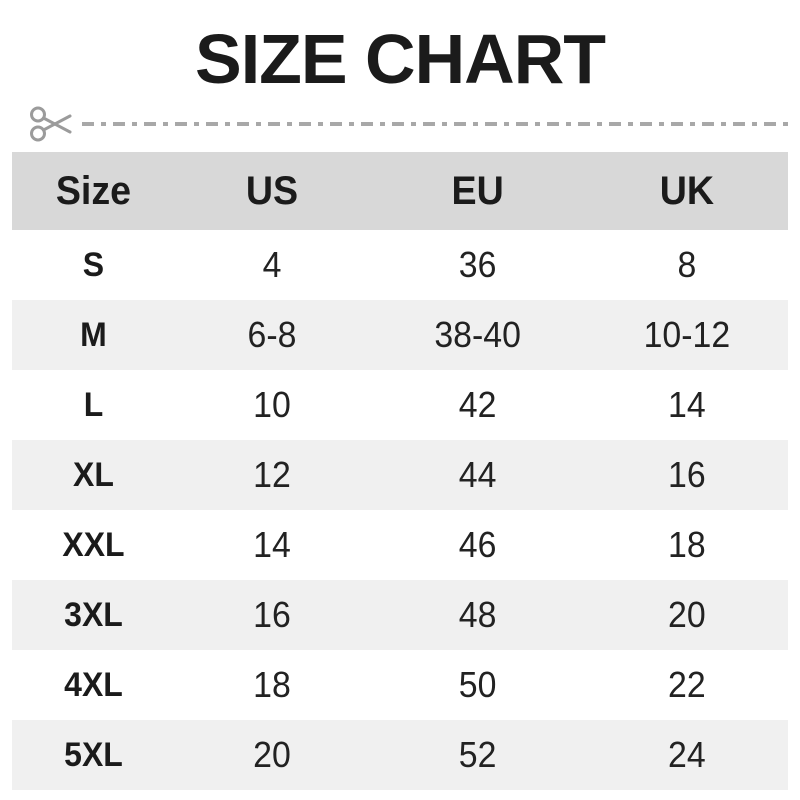  Describe the element at coordinates (400, 265) in the screenshot. I see `table-row: S 4 36 8` at that location.